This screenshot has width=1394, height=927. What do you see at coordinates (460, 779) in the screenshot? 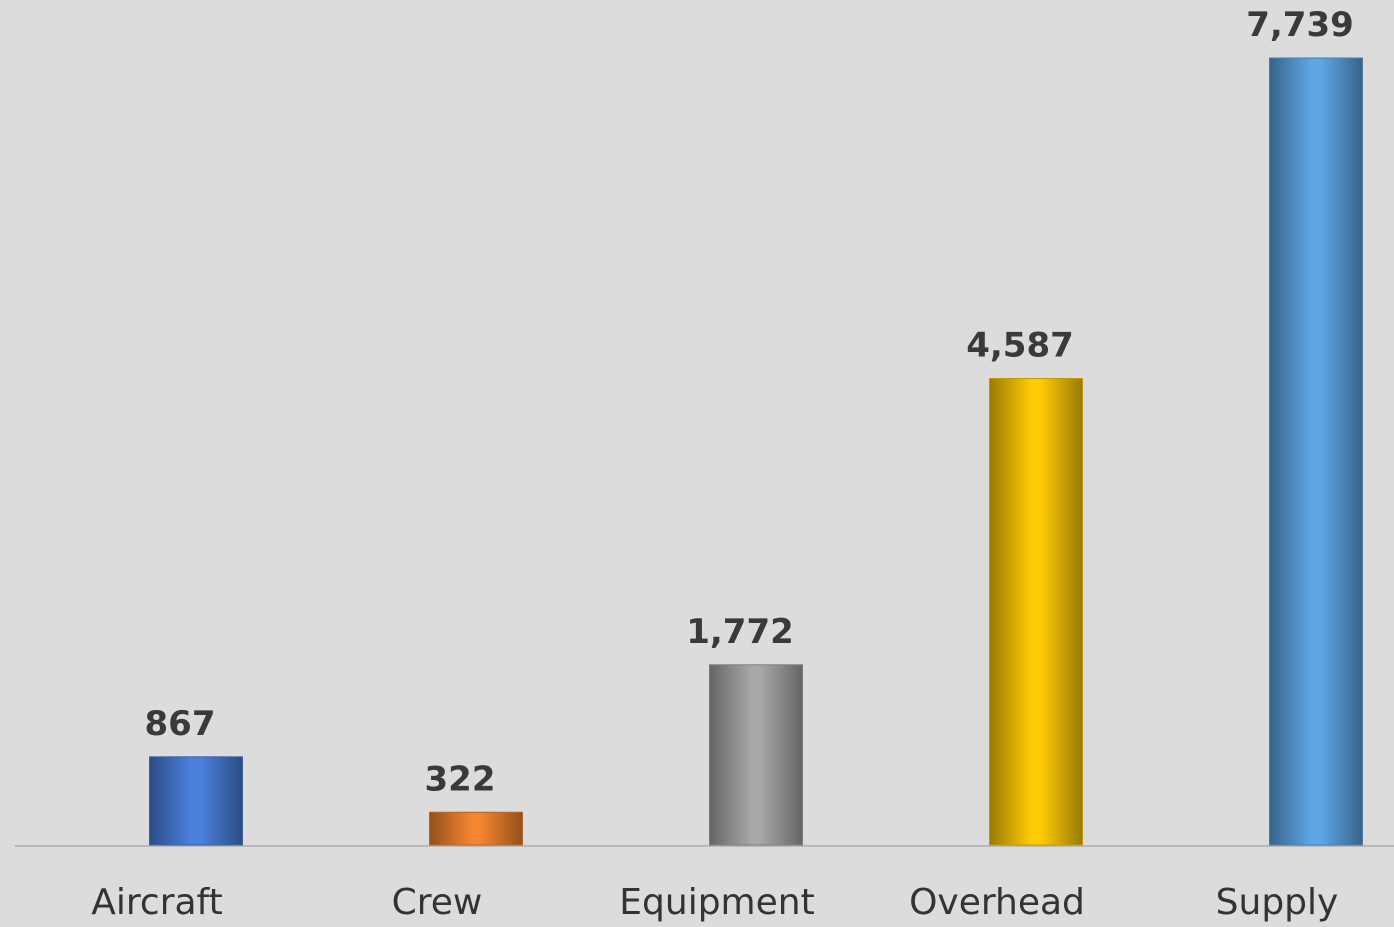
I see `value-label: 322` at bounding box center [460, 779].